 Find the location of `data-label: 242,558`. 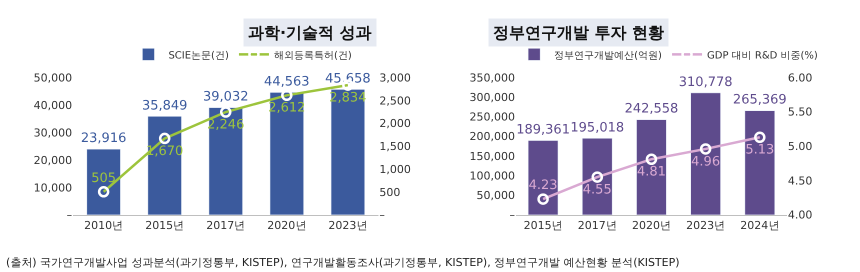

data-label: 242,558 is located at coordinates (651, 109).